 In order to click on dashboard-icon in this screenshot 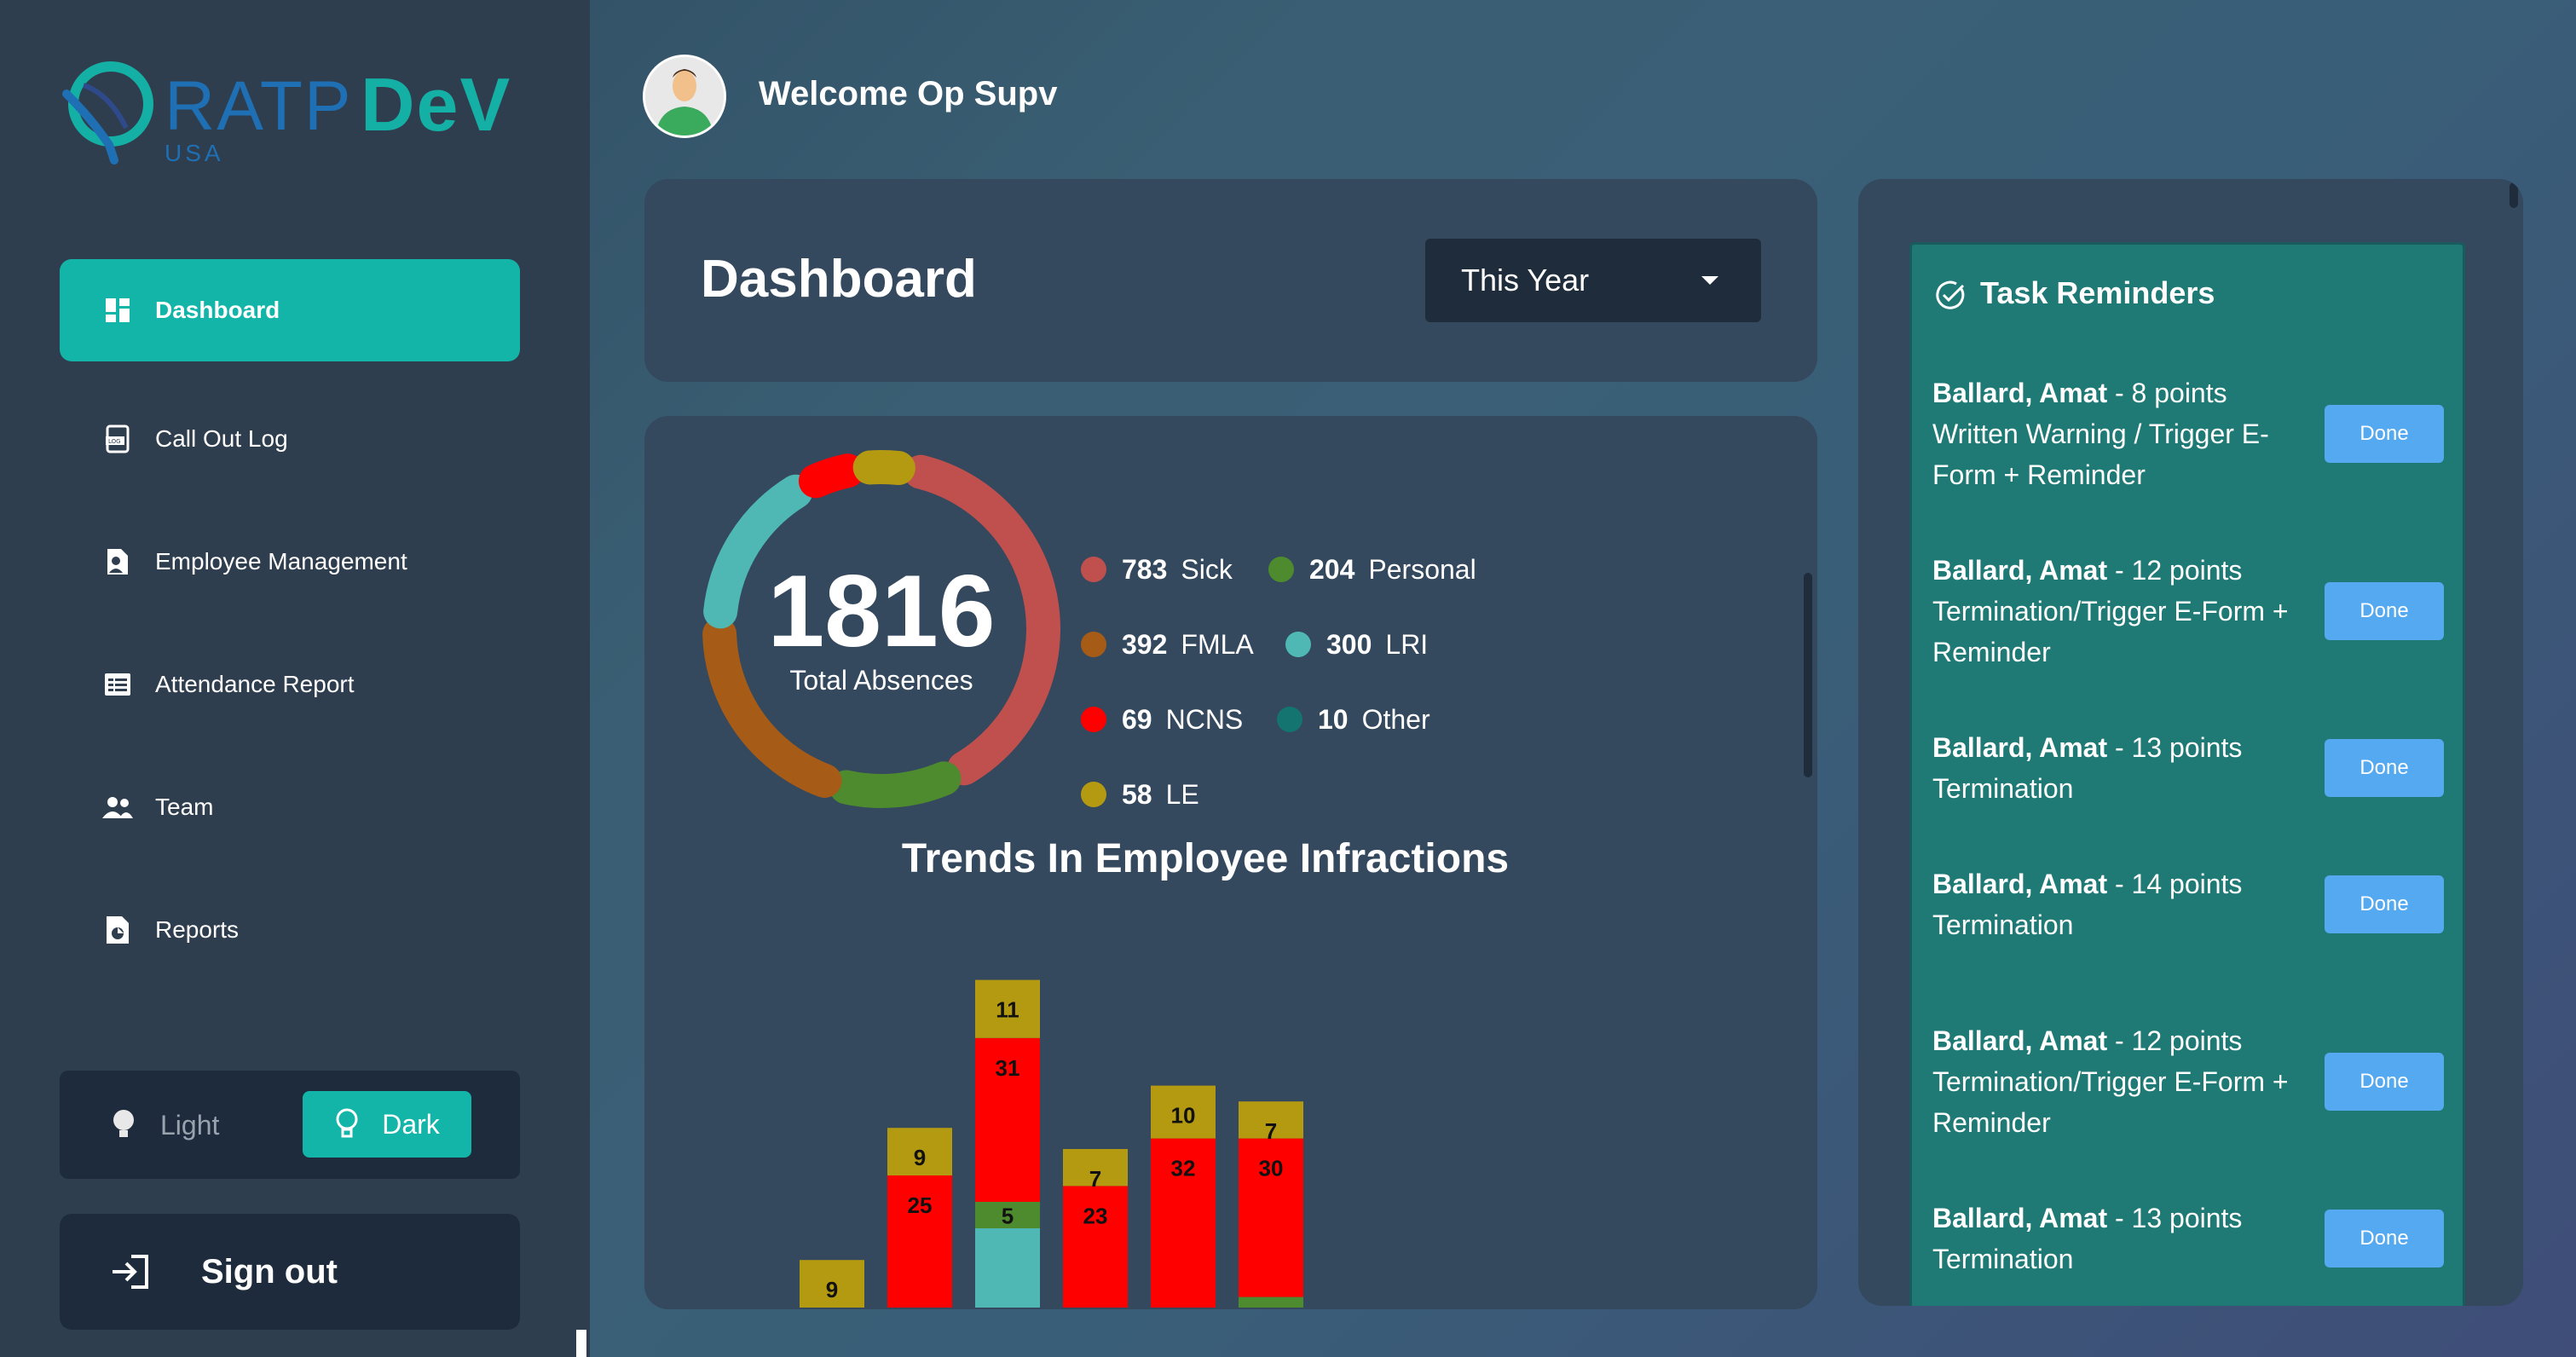, I will do `click(117, 310)`.